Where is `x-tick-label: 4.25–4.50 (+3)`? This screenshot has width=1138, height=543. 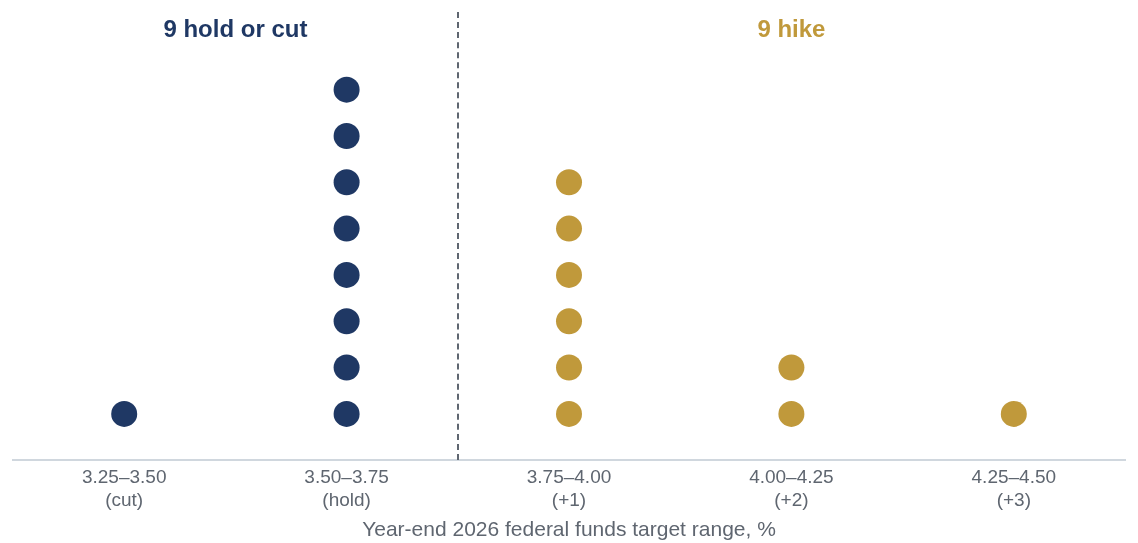 x-tick-label: 4.25–4.50 (+3) is located at coordinates (1014, 487).